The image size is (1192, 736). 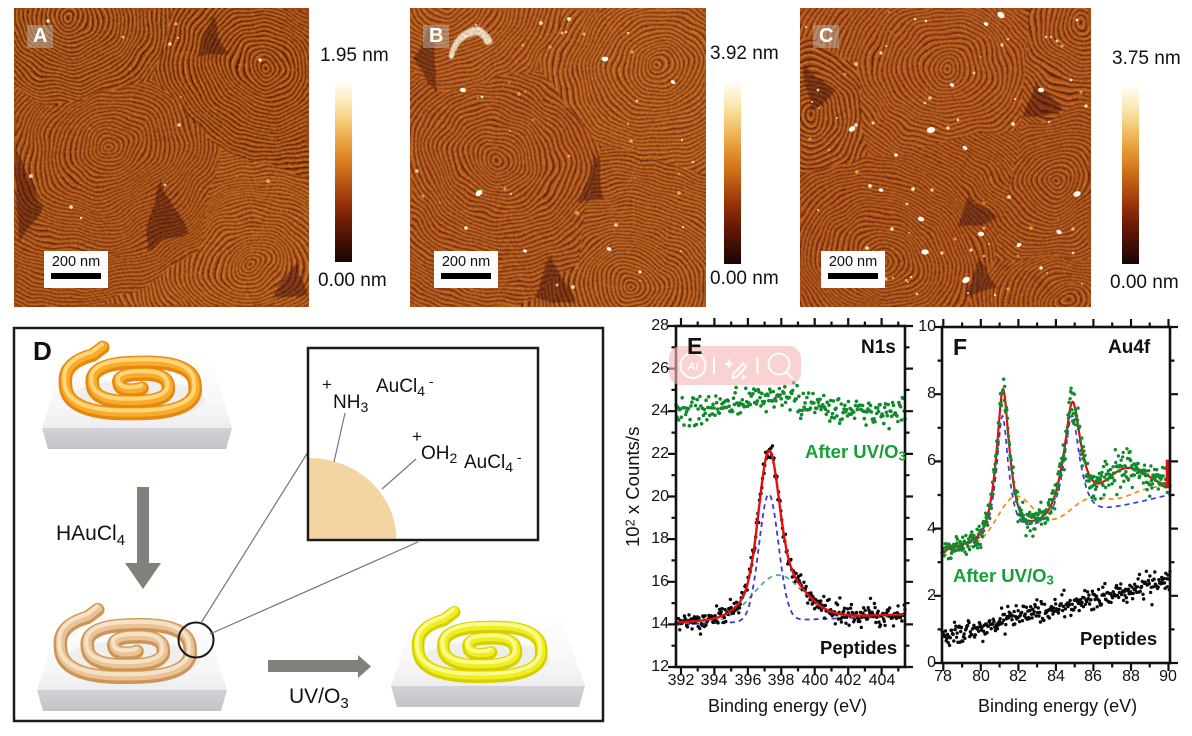 I want to click on svg-text: OH2, so click(x=439, y=454).